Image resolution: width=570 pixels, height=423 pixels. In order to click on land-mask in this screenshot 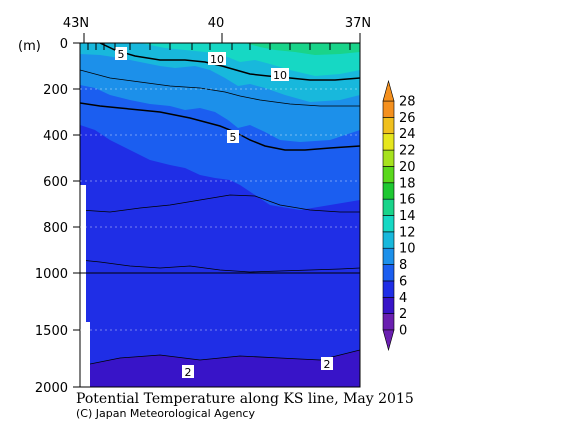, I will do `click(85, 286)`.